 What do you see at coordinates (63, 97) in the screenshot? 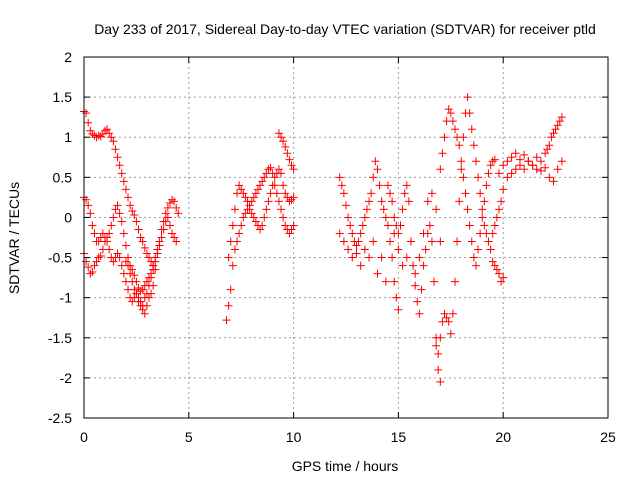
I see `y-tick-label: 1.5` at bounding box center [63, 97].